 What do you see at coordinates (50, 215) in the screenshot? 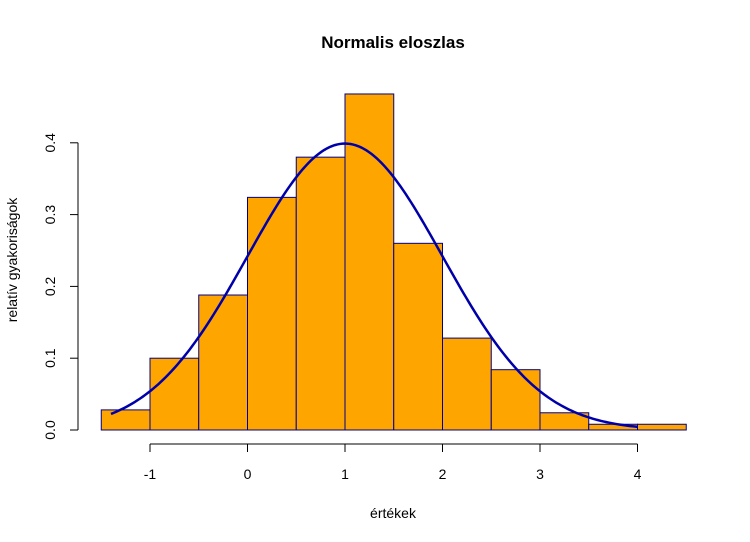
I see `y-tick-label-3: 0.3` at bounding box center [50, 215].